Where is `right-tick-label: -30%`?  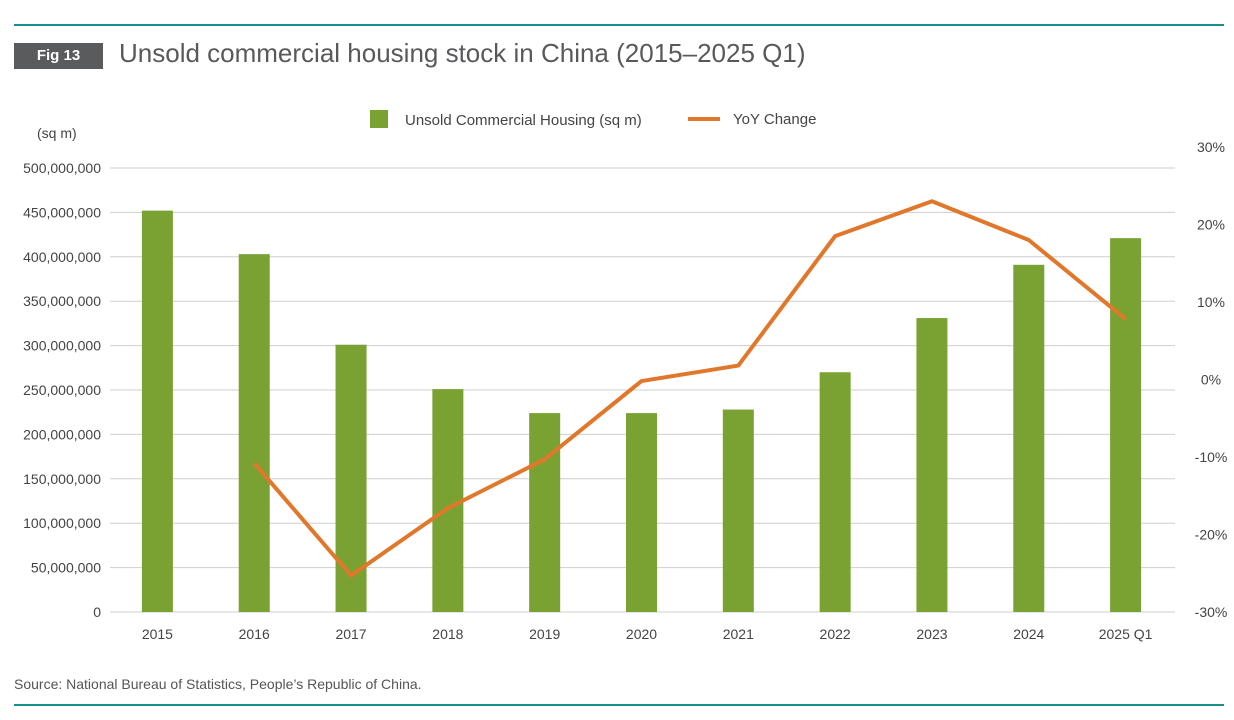 right-tick-label: -30% is located at coordinates (1211, 612).